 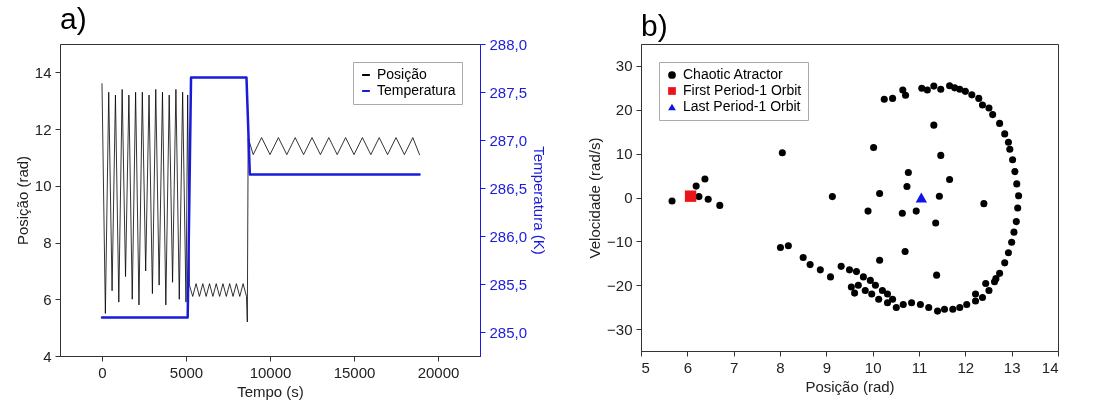 What do you see at coordinates (620, 241) in the screenshot?
I see `y-tick-label: −10` at bounding box center [620, 241].